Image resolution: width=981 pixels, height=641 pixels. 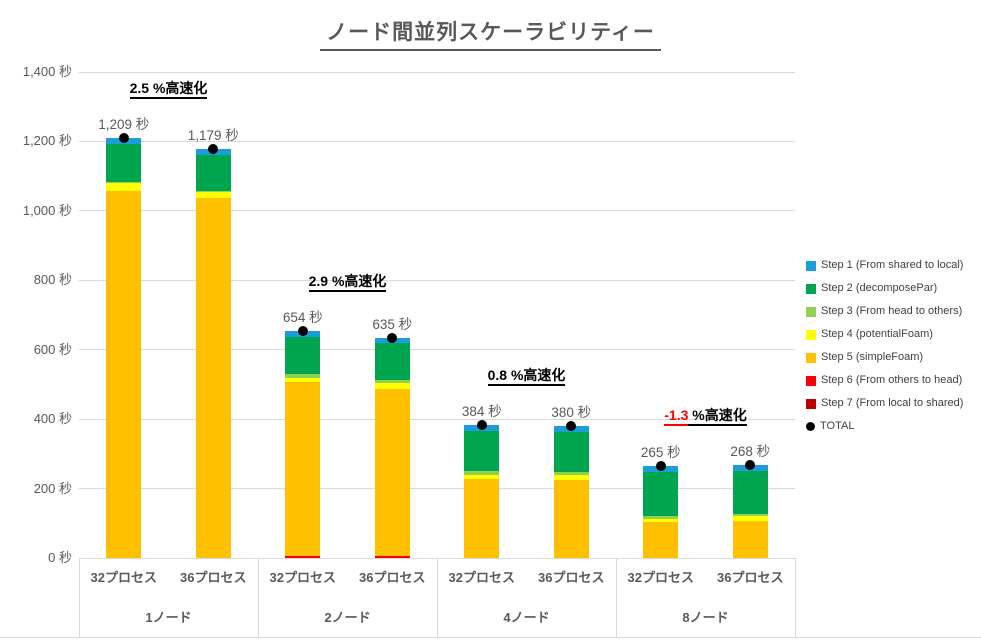 What do you see at coordinates (213, 577) in the screenshot?
I see `x-process-label: 36プロセス` at bounding box center [213, 577].